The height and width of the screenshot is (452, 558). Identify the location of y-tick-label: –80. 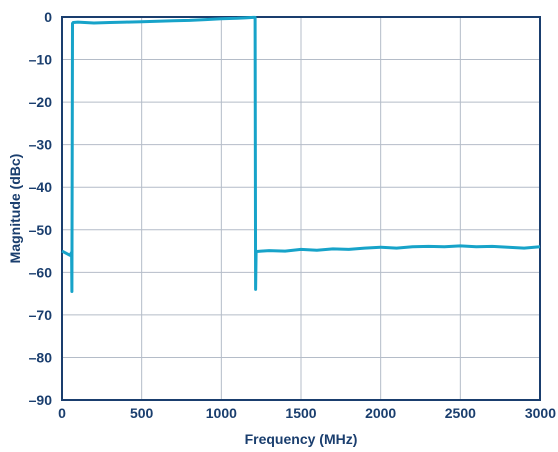
(41, 357).